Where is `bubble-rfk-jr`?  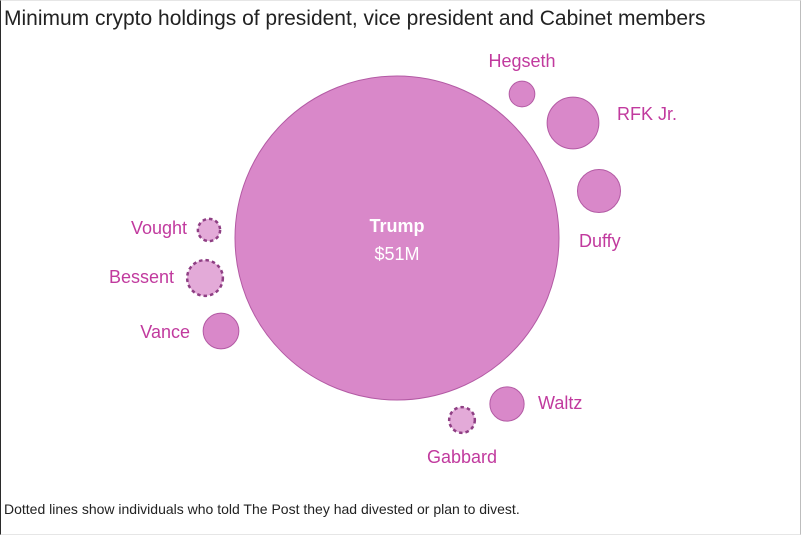
bubble-rfk-jr is located at coordinates (573, 123).